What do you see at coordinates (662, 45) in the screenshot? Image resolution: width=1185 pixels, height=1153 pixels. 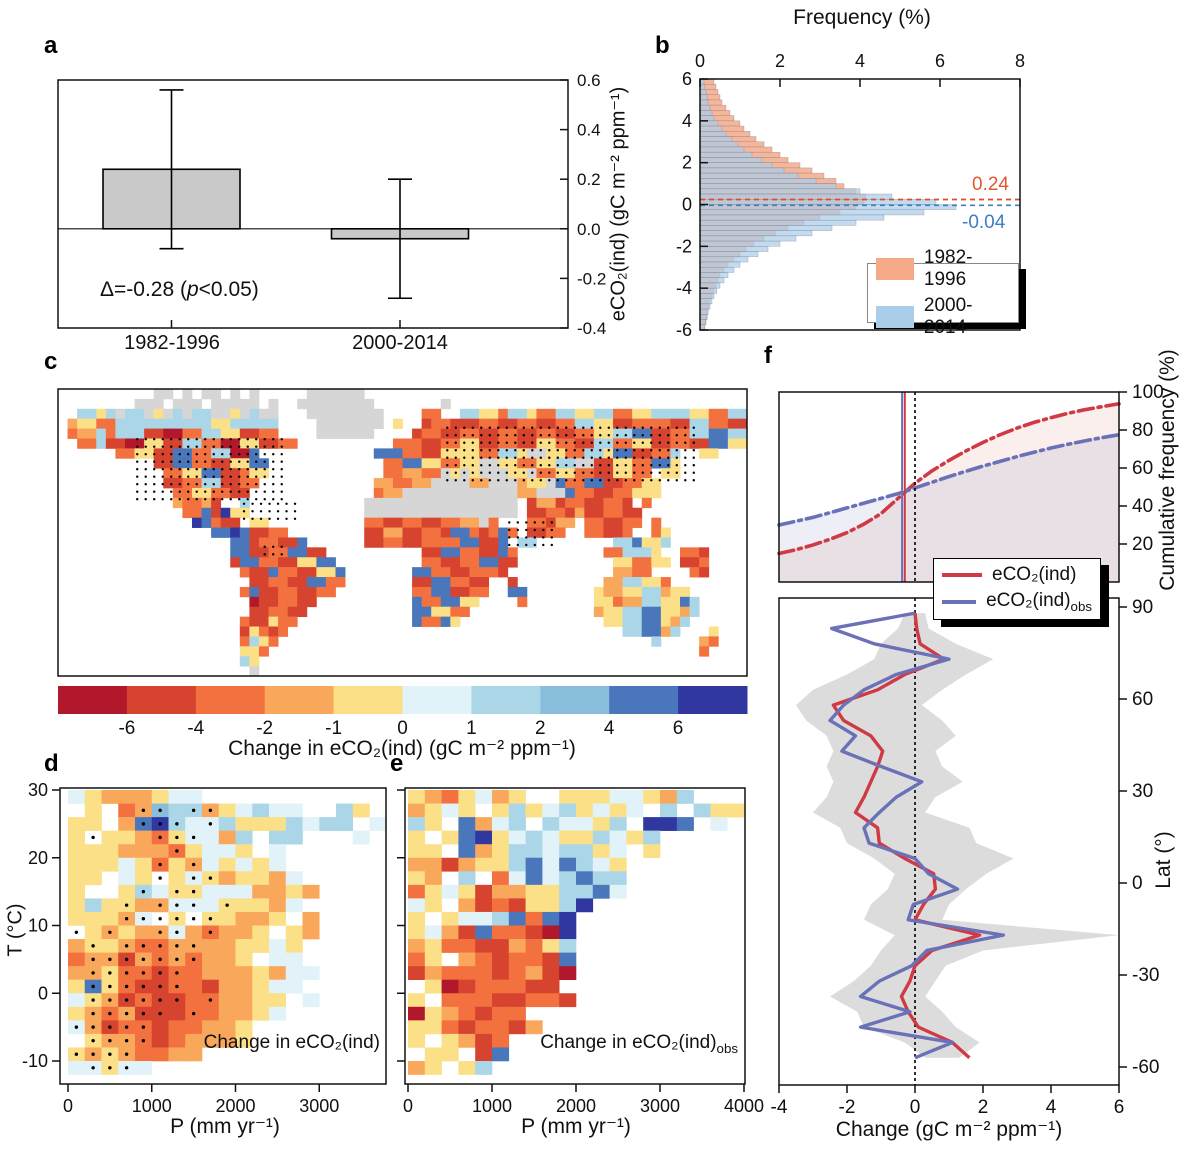 I see `panel-b-letter: b` at bounding box center [662, 45].